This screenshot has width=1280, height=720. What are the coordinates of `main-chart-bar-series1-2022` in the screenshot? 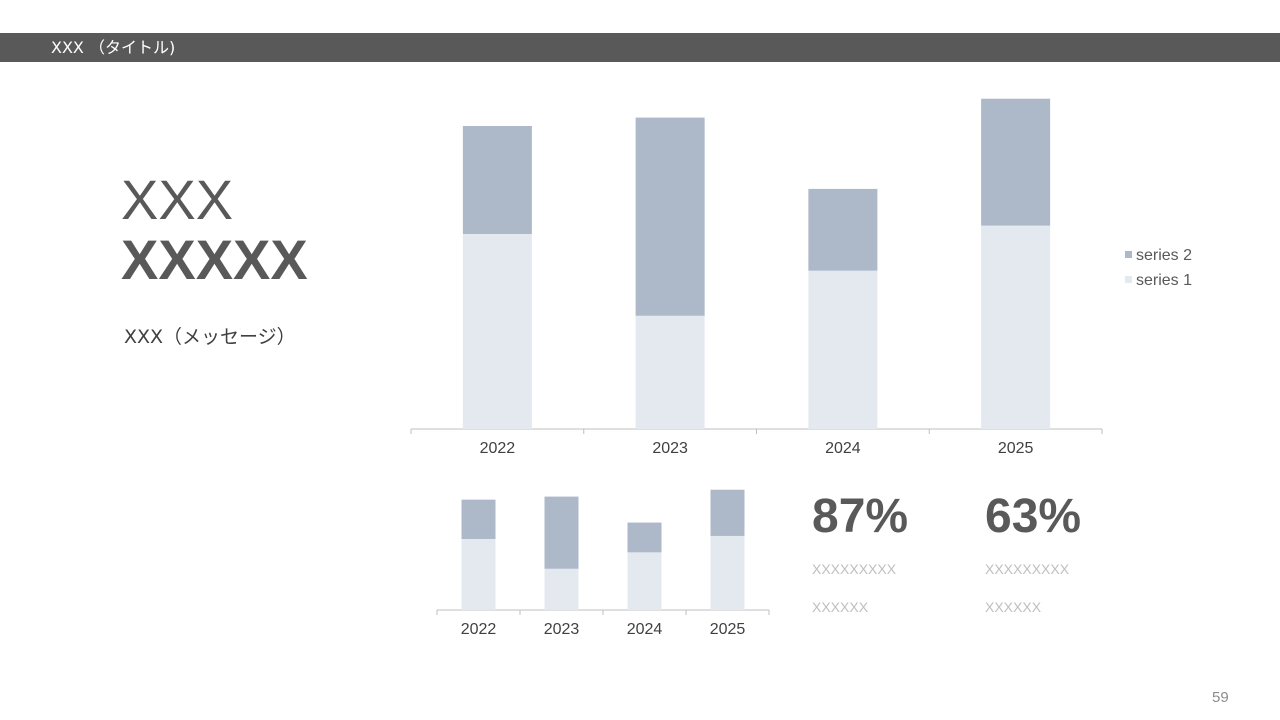 It's located at (497, 331).